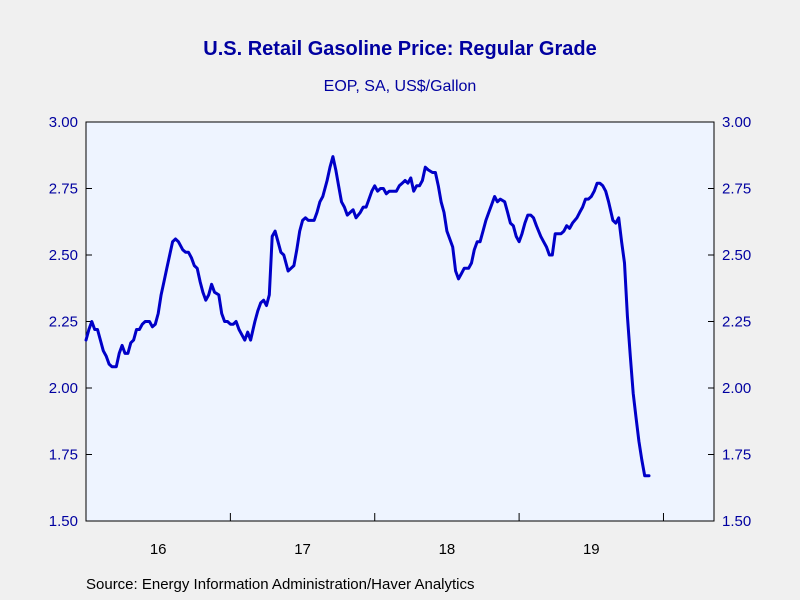 The height and width of the screenshot is (600, 800). What do you see at coordinates (736, 122) in the screenshot?
I see `y-tick-label-right: 3.00` at bounding box center [736, 122].